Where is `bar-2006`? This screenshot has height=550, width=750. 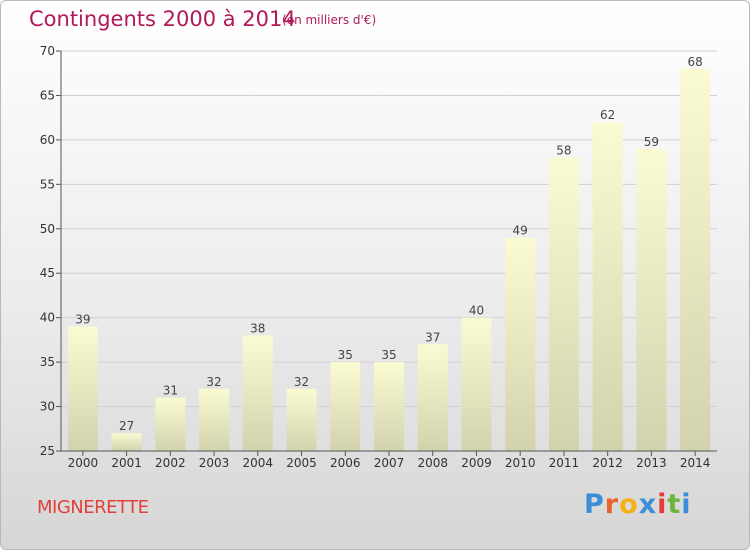 bar-2006 is located at coordinates (345, 406).